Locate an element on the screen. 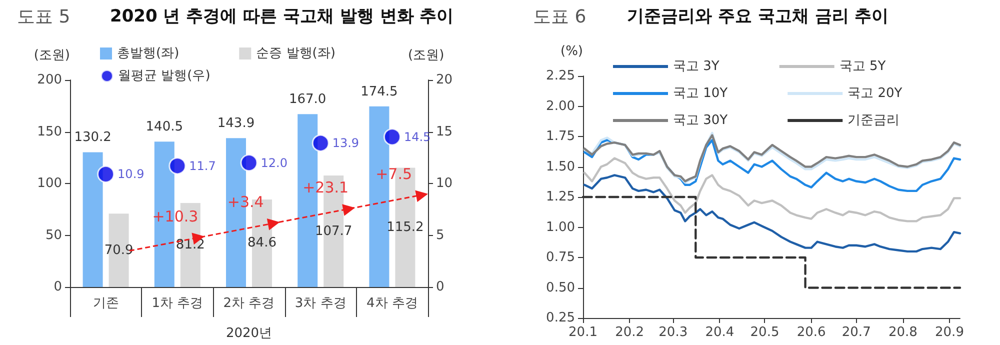 Image resolution: width=1000 pixels, height=345 pixels. data-label: 174.5 is located at coordinates (379, 92).